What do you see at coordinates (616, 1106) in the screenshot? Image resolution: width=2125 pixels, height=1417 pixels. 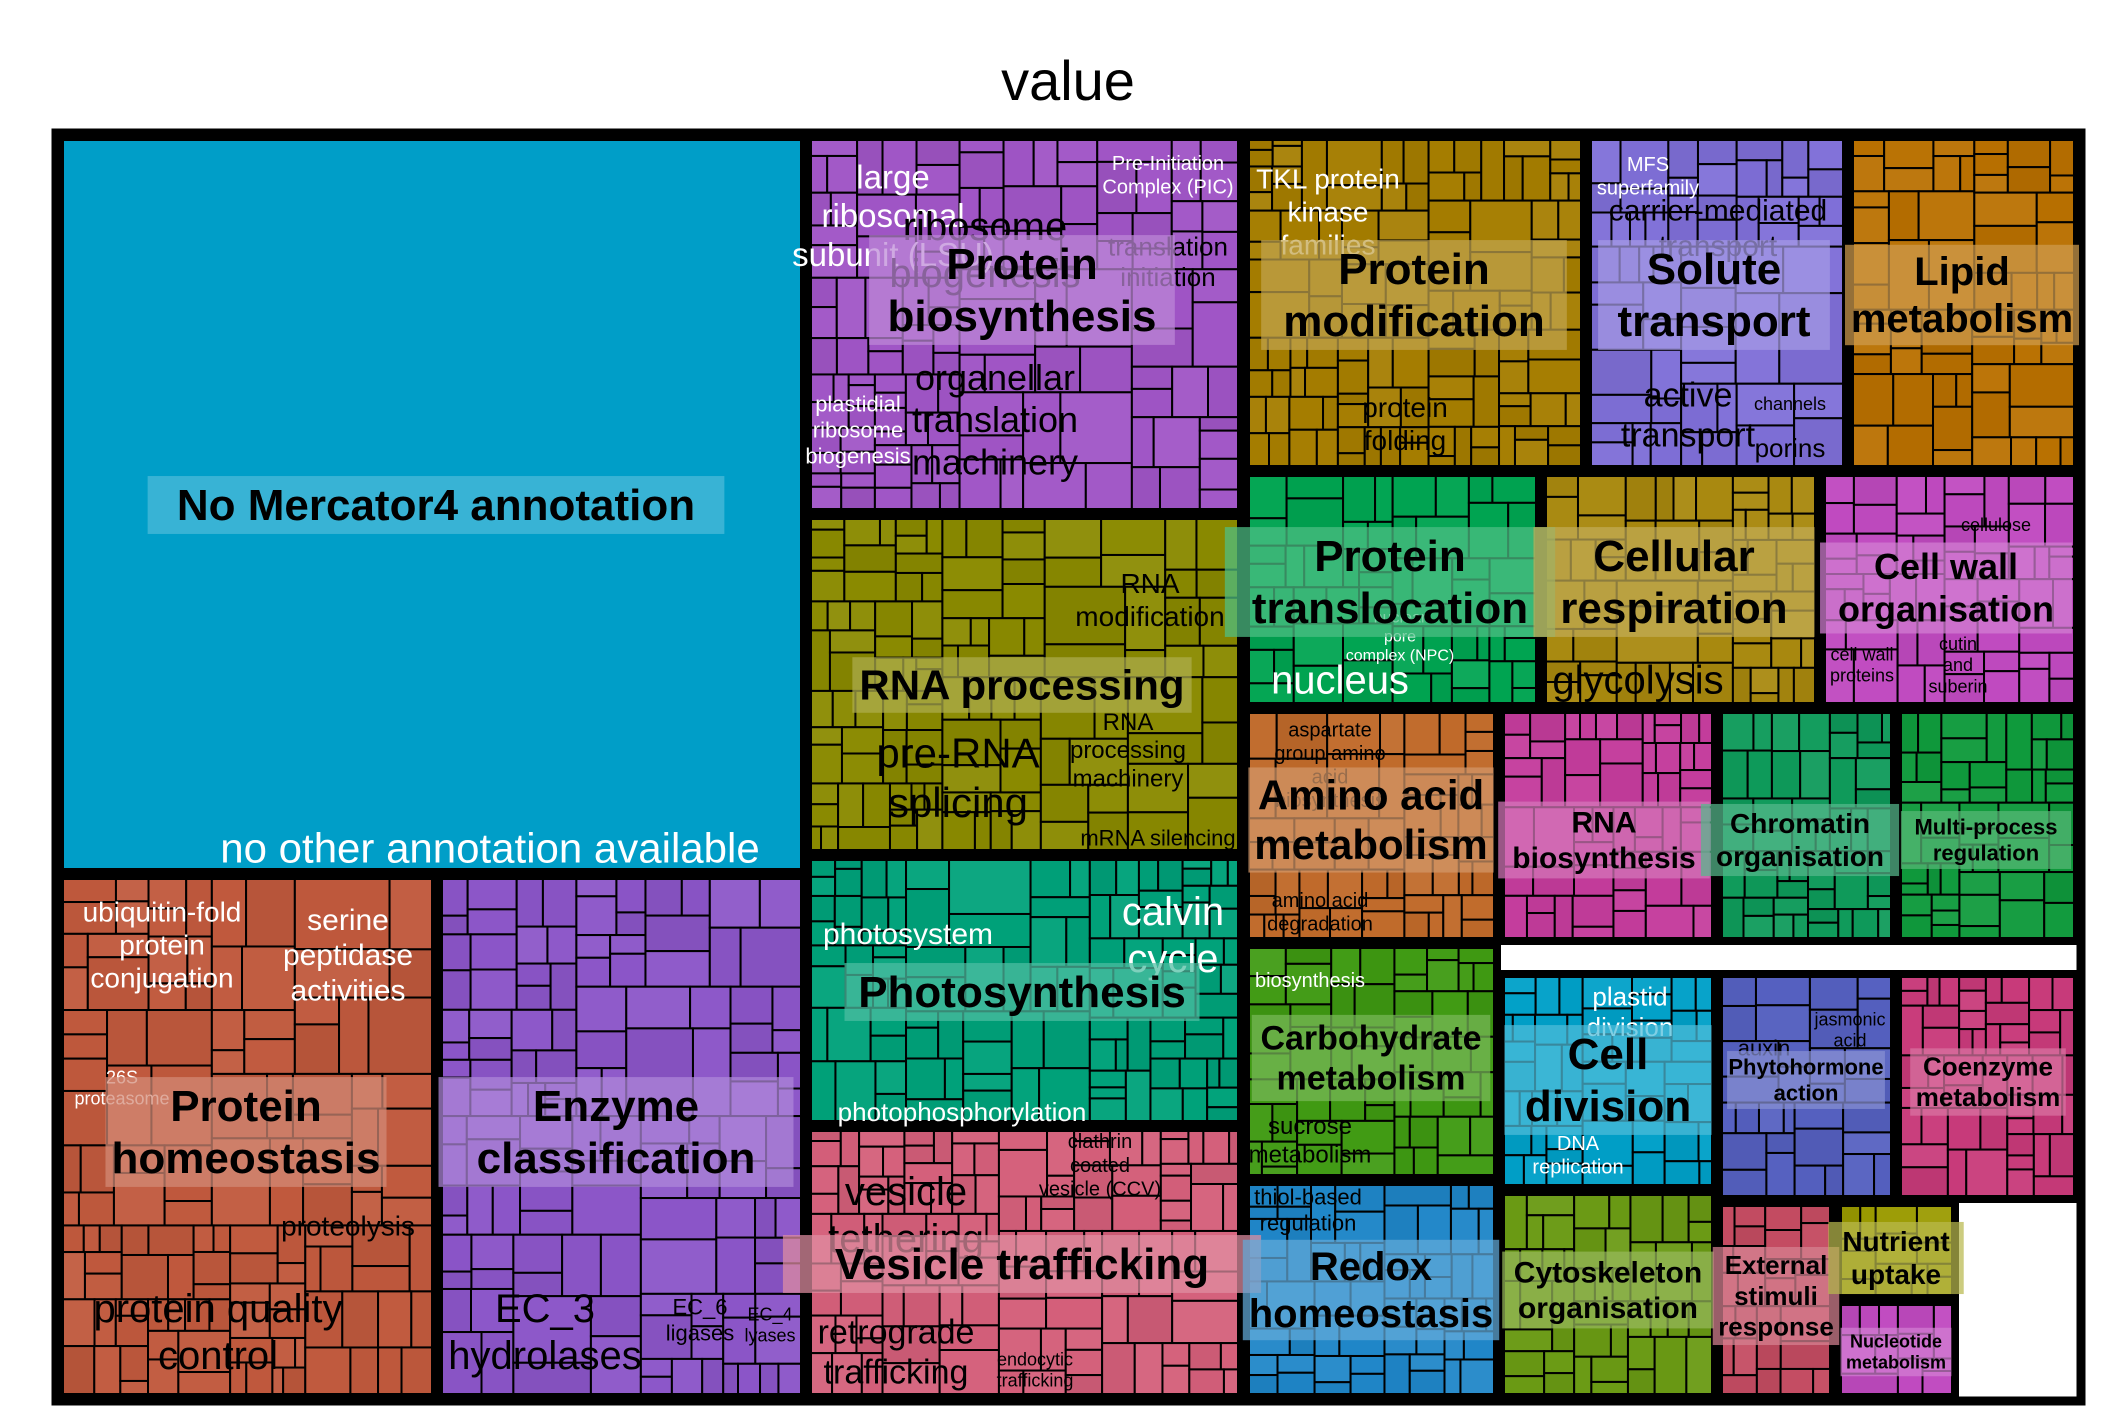 I see `enzyme-classification-label-line: Enzyme` at bounding box center [616, 1106].